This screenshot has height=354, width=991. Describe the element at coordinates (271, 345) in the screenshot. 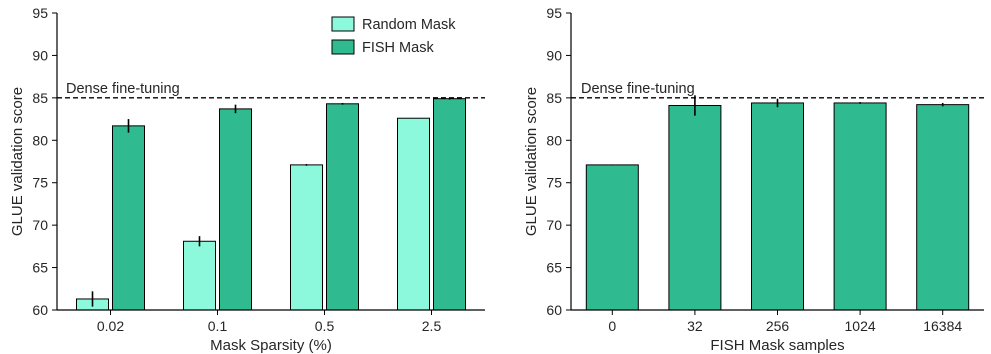

I see `x-axis-label: Mask Sparsity (%)` at that location.